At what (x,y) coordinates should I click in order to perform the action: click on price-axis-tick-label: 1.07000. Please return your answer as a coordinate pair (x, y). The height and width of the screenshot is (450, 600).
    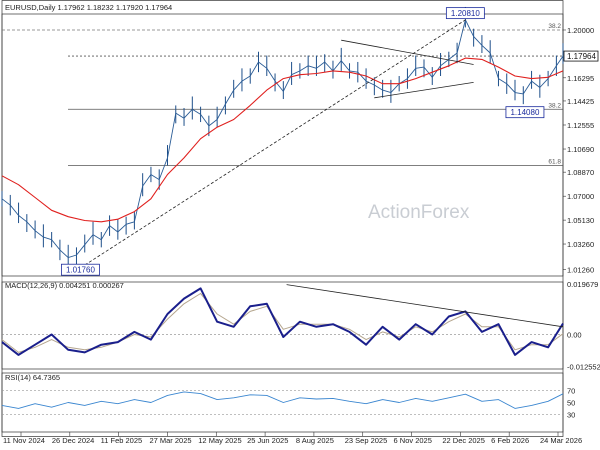
    Looking at the image, I should click on (580, 196).